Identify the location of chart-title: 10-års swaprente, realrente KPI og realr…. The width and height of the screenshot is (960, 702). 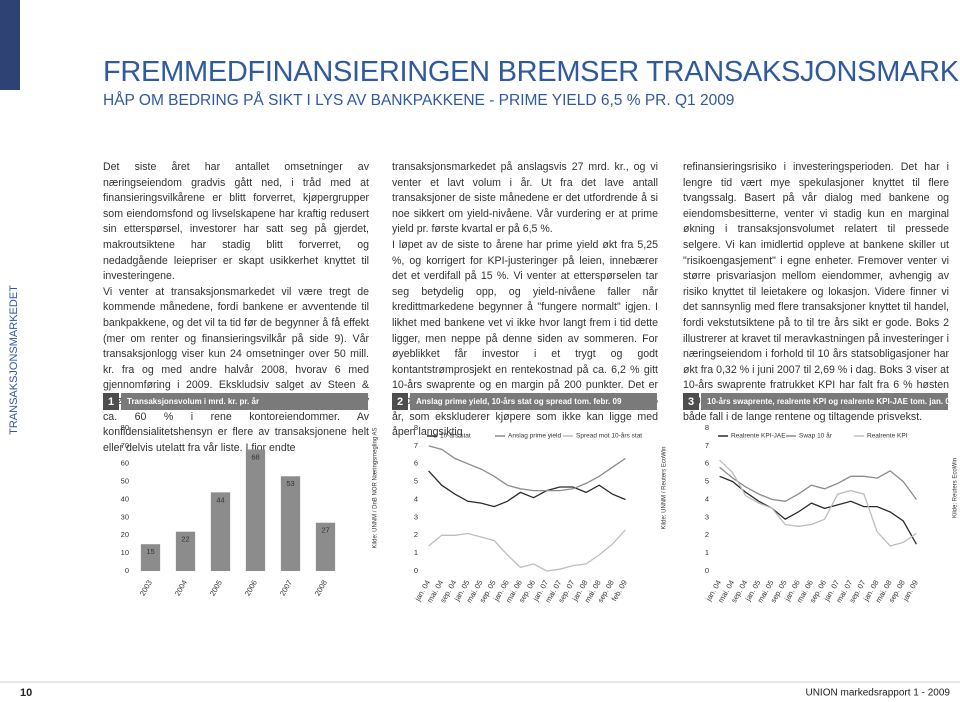
(831, 401).